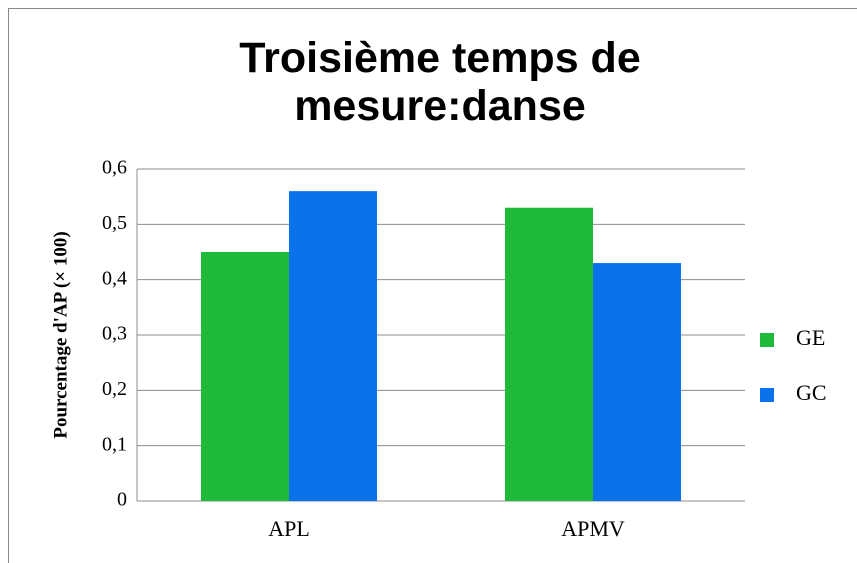  Describe the element at coordinates (810, 337) in the screenshot. I see `legend-label: GE` at that location.